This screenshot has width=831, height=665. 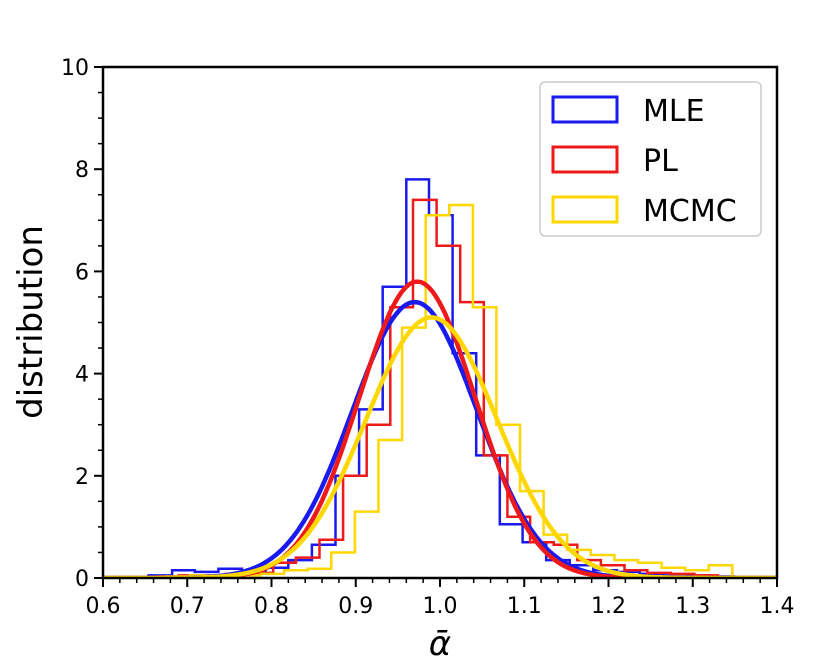 What do you see at coordinates (440, 644) in the screenshot?
I see `x-axis-title: ᾱ` at bounding box center [440, 644].